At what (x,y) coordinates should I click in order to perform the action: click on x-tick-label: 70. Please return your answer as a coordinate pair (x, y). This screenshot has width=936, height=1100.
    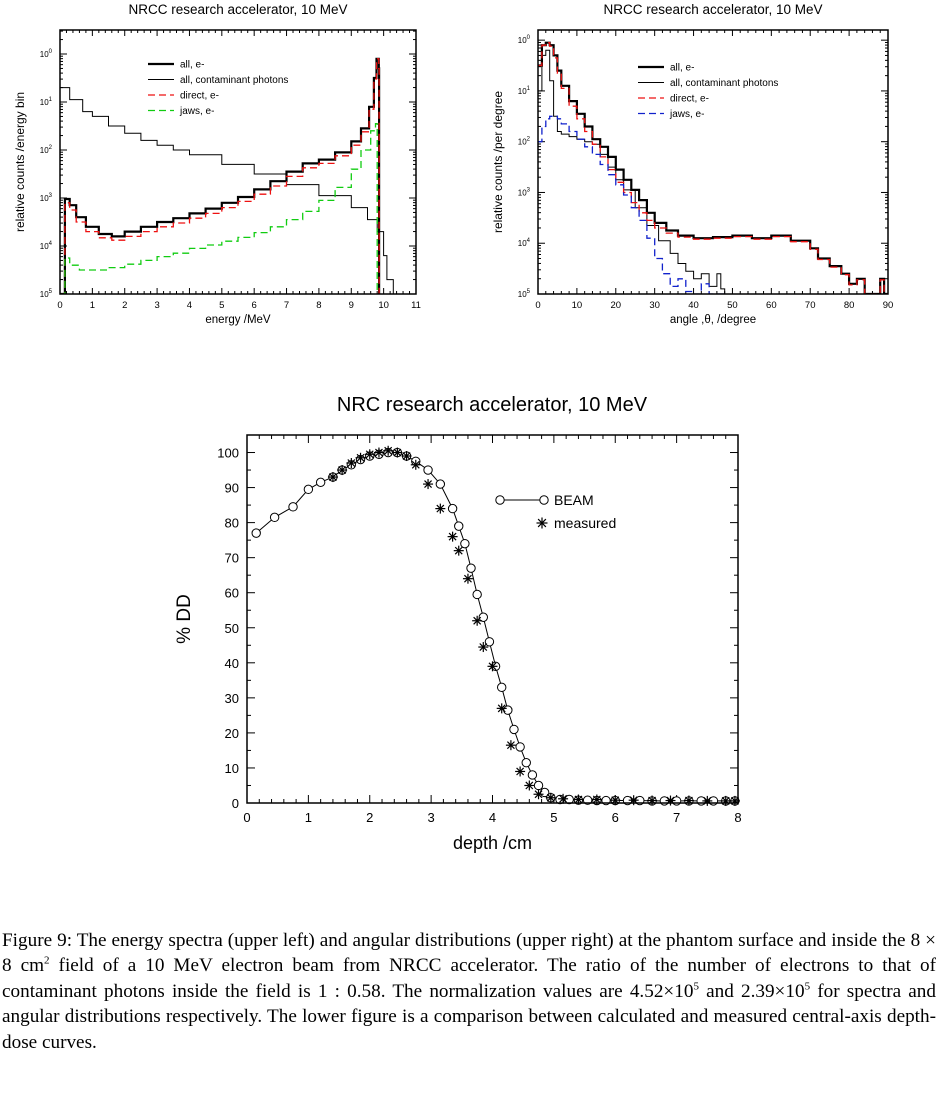
    Looking at the image, I should click on (810, 305).